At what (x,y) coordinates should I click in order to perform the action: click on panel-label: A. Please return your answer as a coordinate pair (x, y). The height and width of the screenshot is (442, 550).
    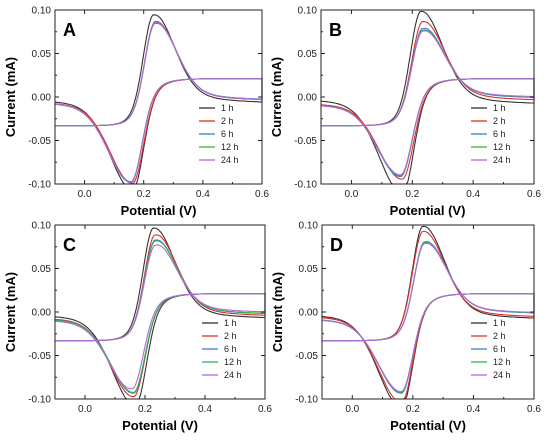
    Looking at the image, I should click on (69, 30).